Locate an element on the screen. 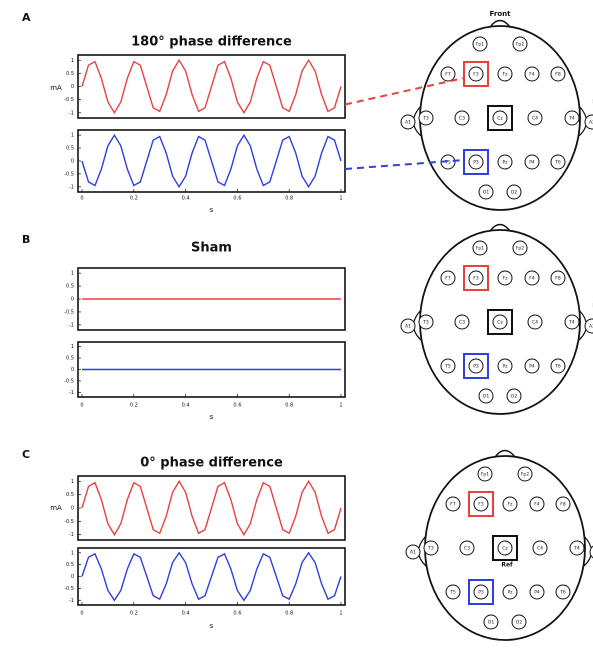 The width and height of the screenshot is (593, 650). electrode-label: A1 is located at coordinates (408, 123).